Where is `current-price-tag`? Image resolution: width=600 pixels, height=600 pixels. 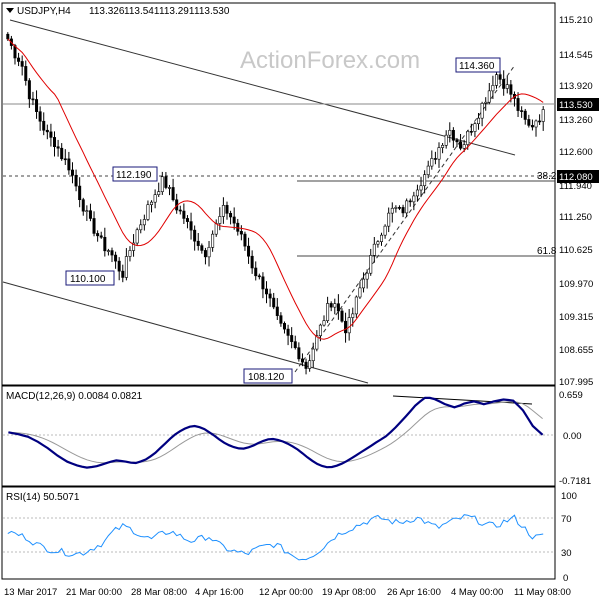 current-price-tag is located at coordinates (578, 104).